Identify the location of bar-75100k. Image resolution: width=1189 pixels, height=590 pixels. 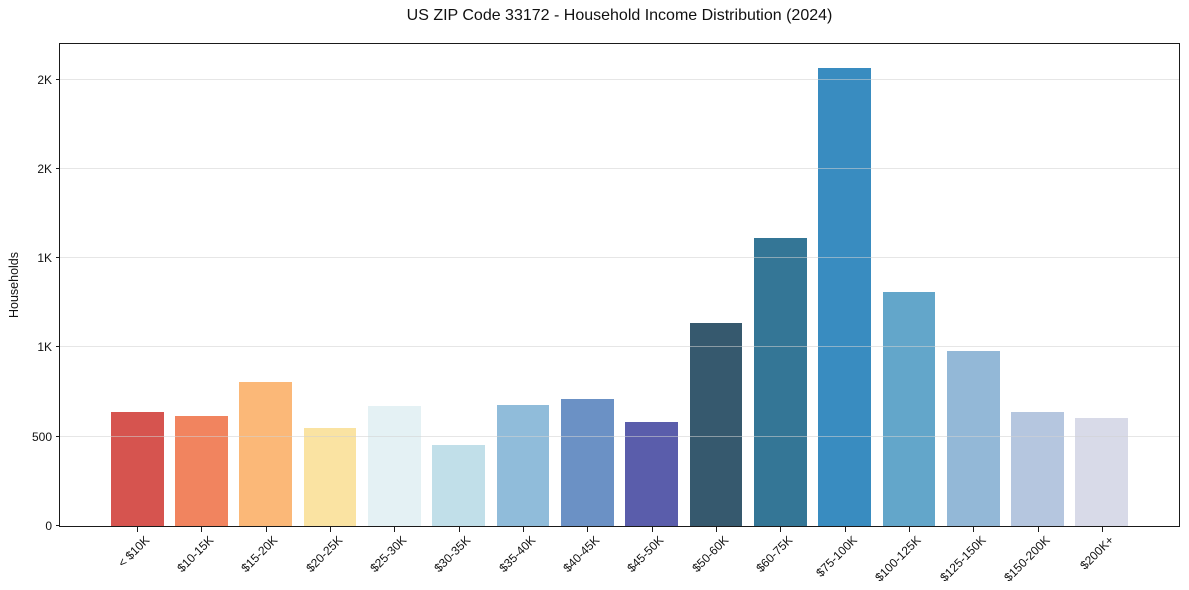
(844, 297).